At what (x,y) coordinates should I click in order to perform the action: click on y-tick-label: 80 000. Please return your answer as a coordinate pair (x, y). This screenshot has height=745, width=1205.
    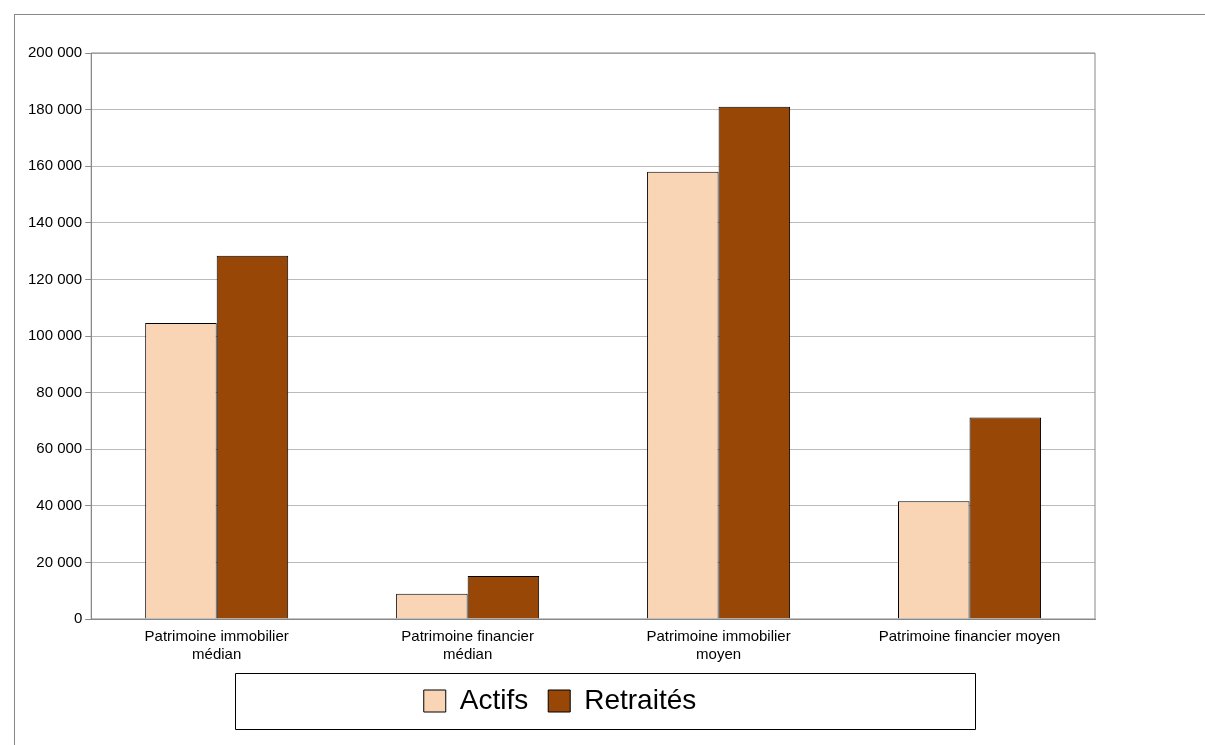
    Looking at the image, I should click on (59, 391).